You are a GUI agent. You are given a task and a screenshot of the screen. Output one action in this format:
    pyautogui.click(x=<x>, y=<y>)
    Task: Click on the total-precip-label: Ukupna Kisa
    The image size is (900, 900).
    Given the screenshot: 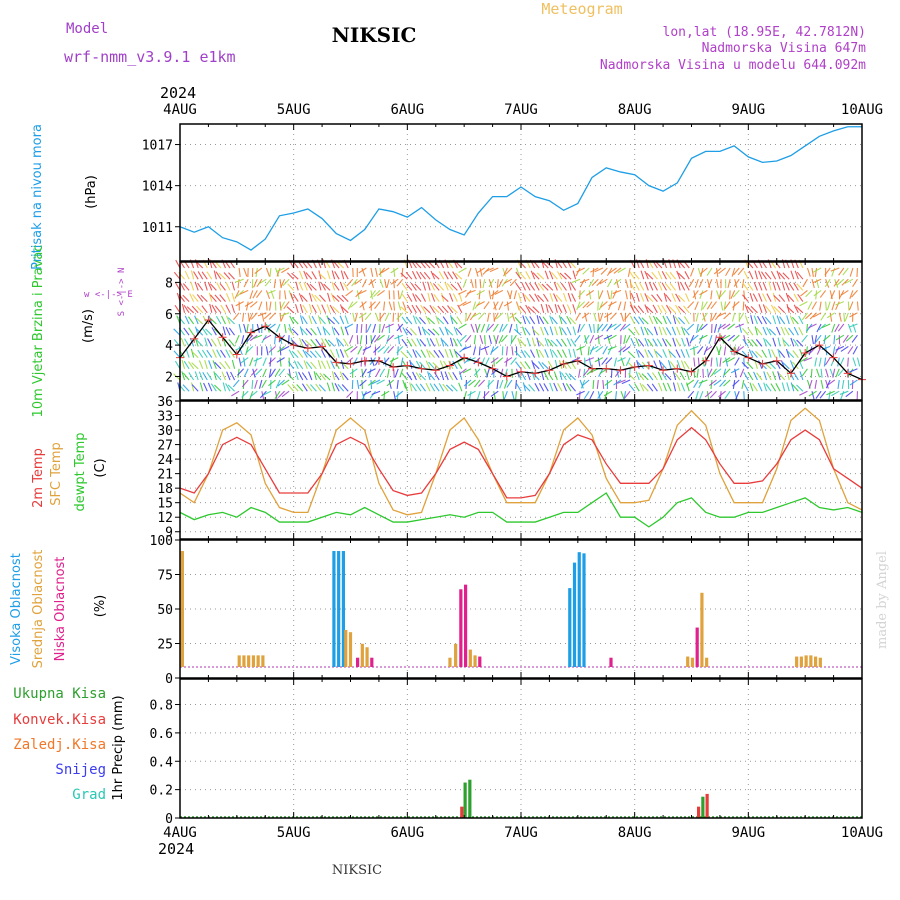 What is the action you would take?
    pyautogui.click(x=59, y=694)
    